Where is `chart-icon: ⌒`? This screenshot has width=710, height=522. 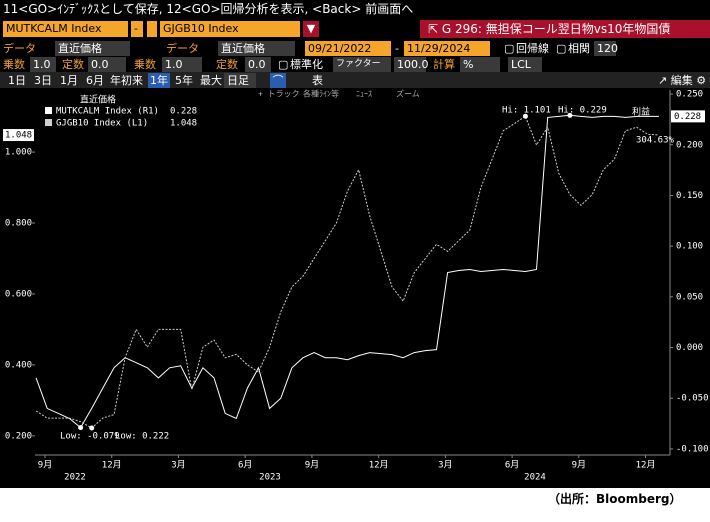 chart-icon: ⌒ is located at coordinates (278, 80).